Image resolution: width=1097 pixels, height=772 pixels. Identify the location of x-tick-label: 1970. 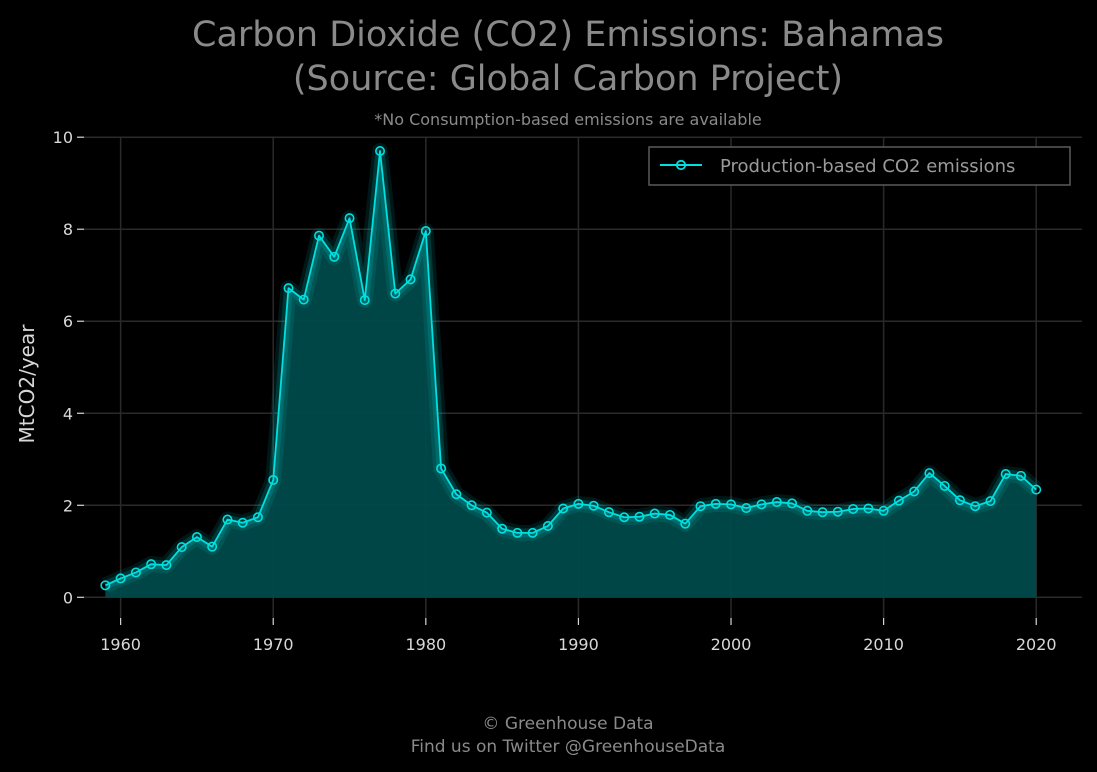
(273, 644).